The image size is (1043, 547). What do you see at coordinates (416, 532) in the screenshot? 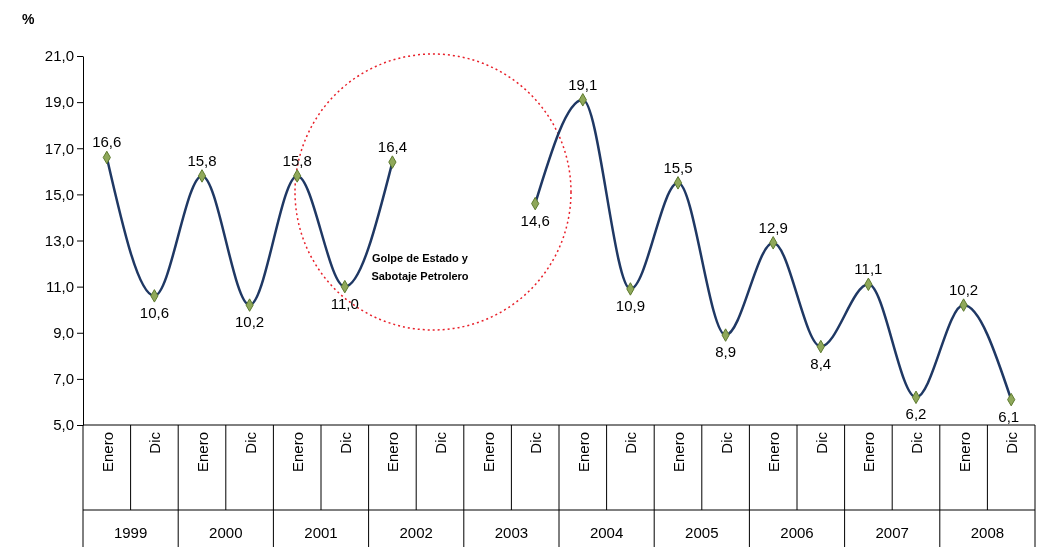
I see `text: 2002` at bounding box center [416, 532].